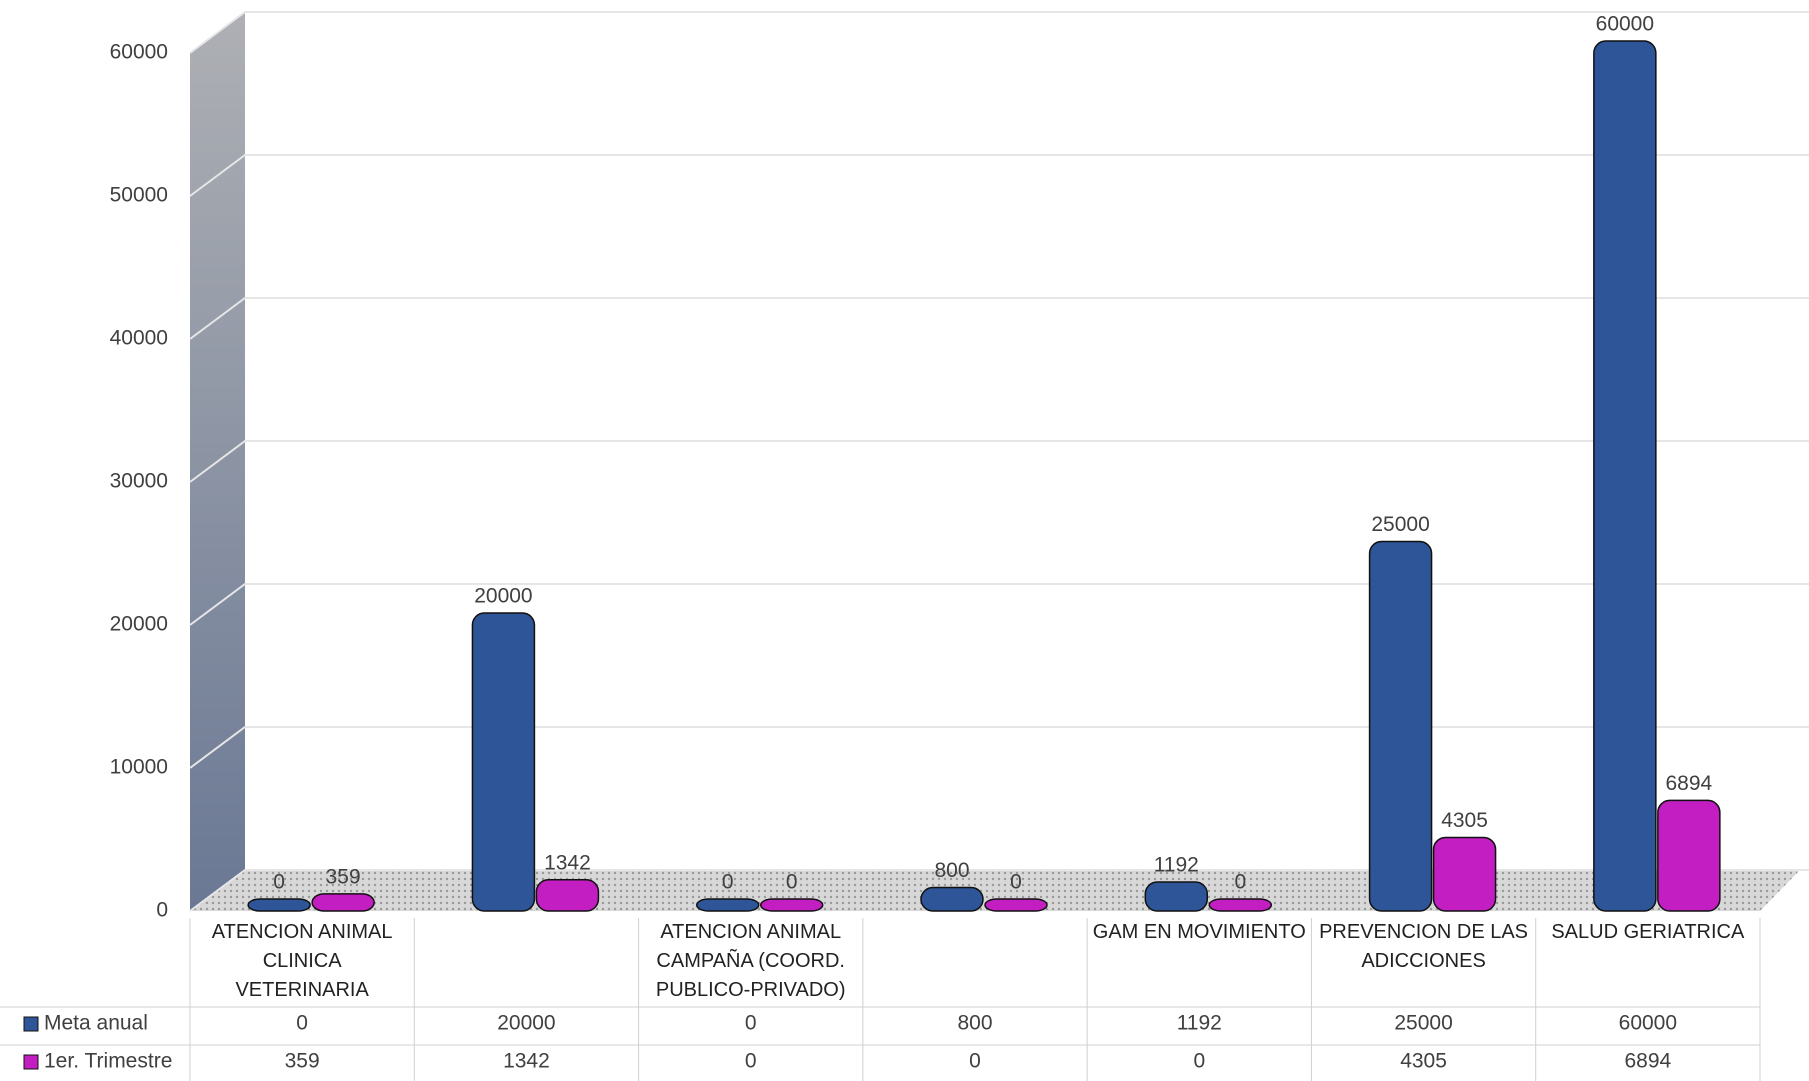 This screenshot has height=1081, width=1809. Describe the element at coordinates (1176, 865) in the screenshot. I see `data-label: 1192` at that location.